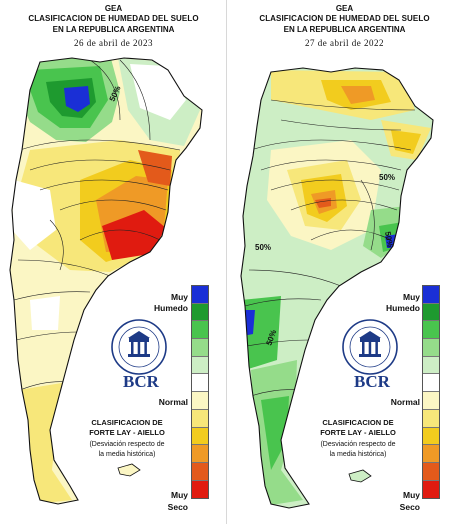  What do you see at coordinates (113, 43) in the screenshot?
I see `map-date: 26 de abril de 2023` at bounding box center [113, 43].